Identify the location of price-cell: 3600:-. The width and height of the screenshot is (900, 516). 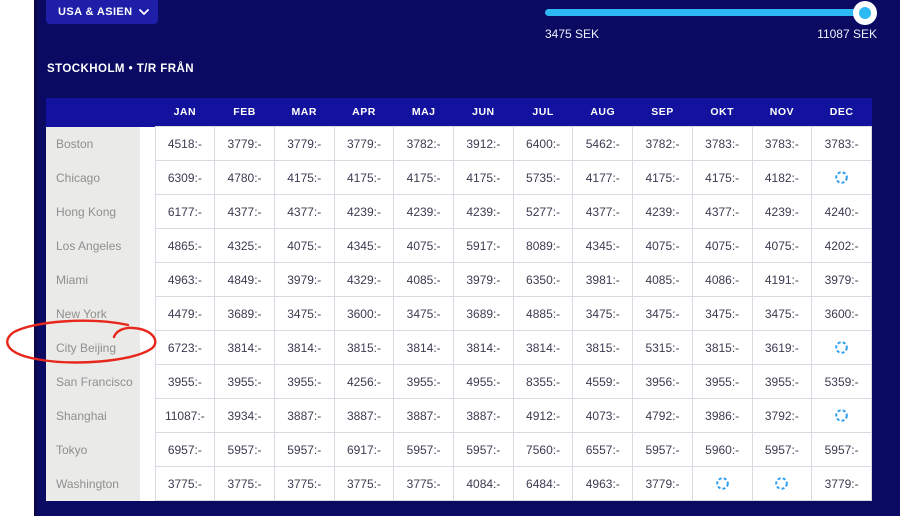
(841, 313).